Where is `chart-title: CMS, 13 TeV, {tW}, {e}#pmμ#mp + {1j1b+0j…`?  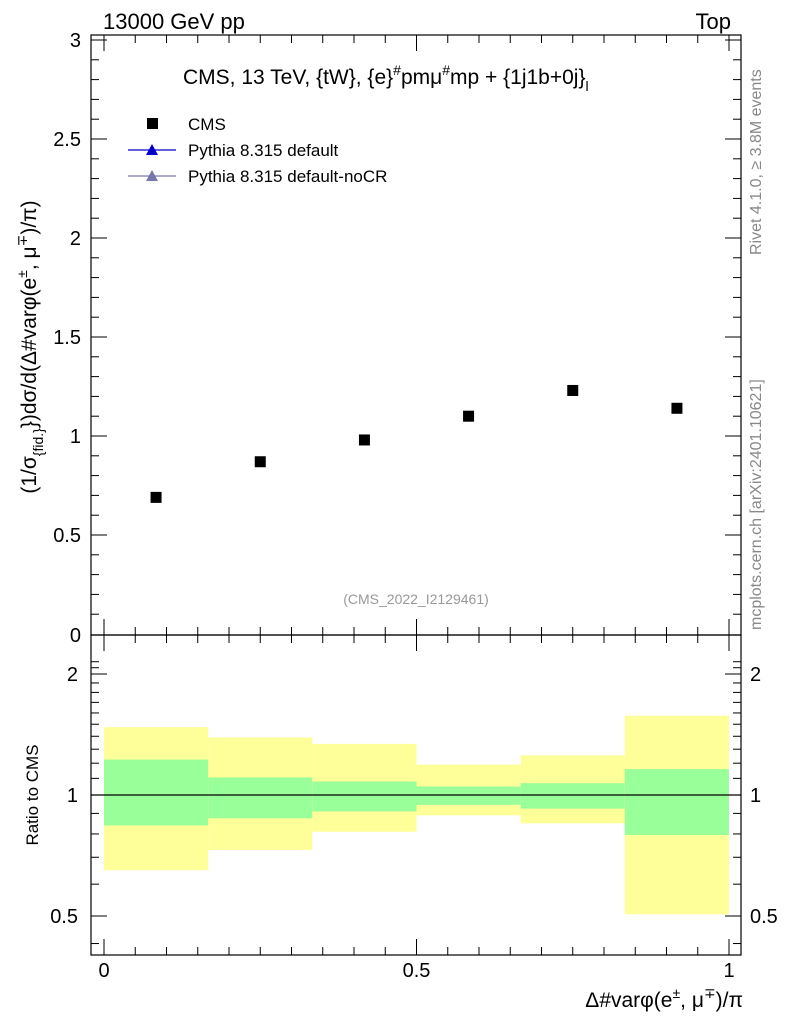
chart-title: CMS, 13 TeV, {tW}, {e}#pmμ#mp + {1j1b+0j… is located at coordinates (386, 78).